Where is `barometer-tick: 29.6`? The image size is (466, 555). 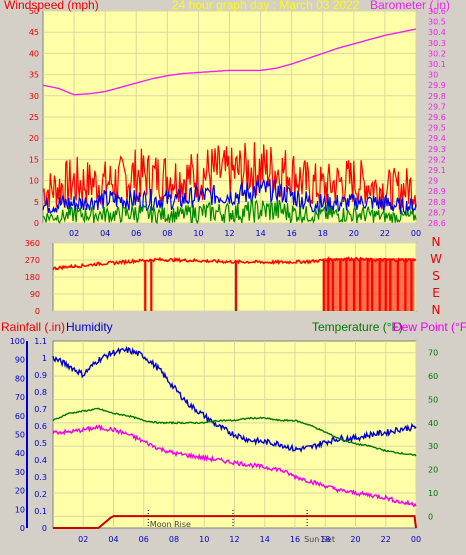 barometer-tick: 29.6 is located at coordinates (437, 117).